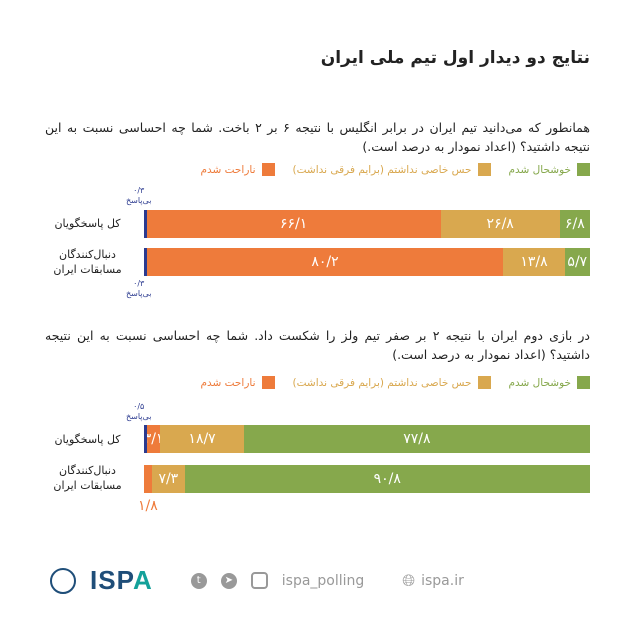  Describe the element at coordinates (442, 580) in the screenshot. I see `website-link: ispa.ir` at that location.